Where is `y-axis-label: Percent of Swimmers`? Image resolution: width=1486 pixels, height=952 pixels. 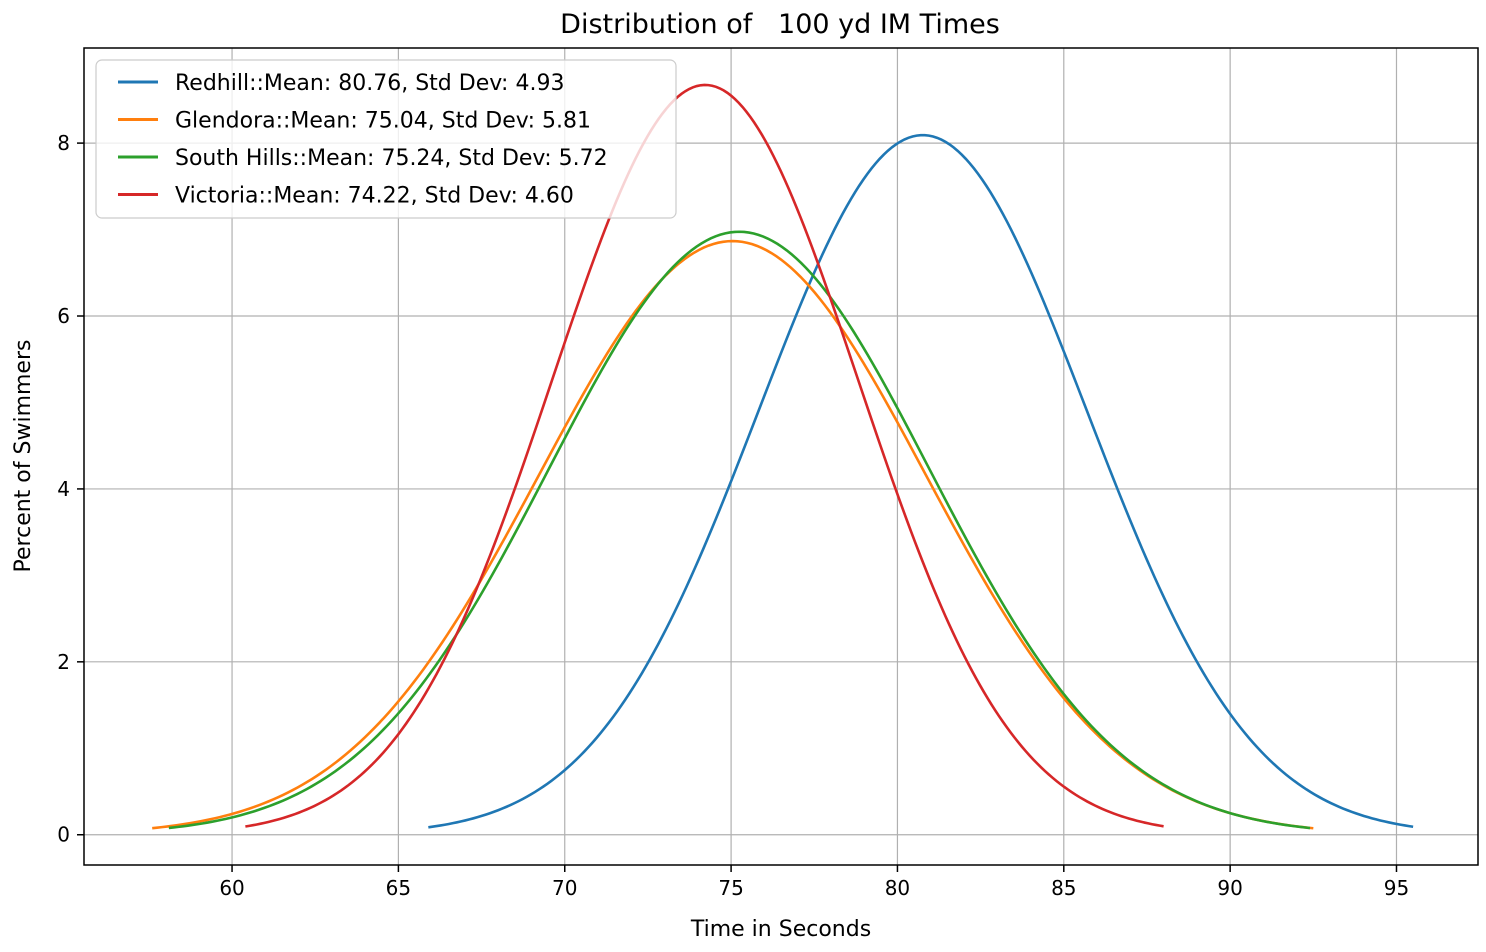 y-axis-label: Percent of Swimmers is located at coordinates (23, 456).